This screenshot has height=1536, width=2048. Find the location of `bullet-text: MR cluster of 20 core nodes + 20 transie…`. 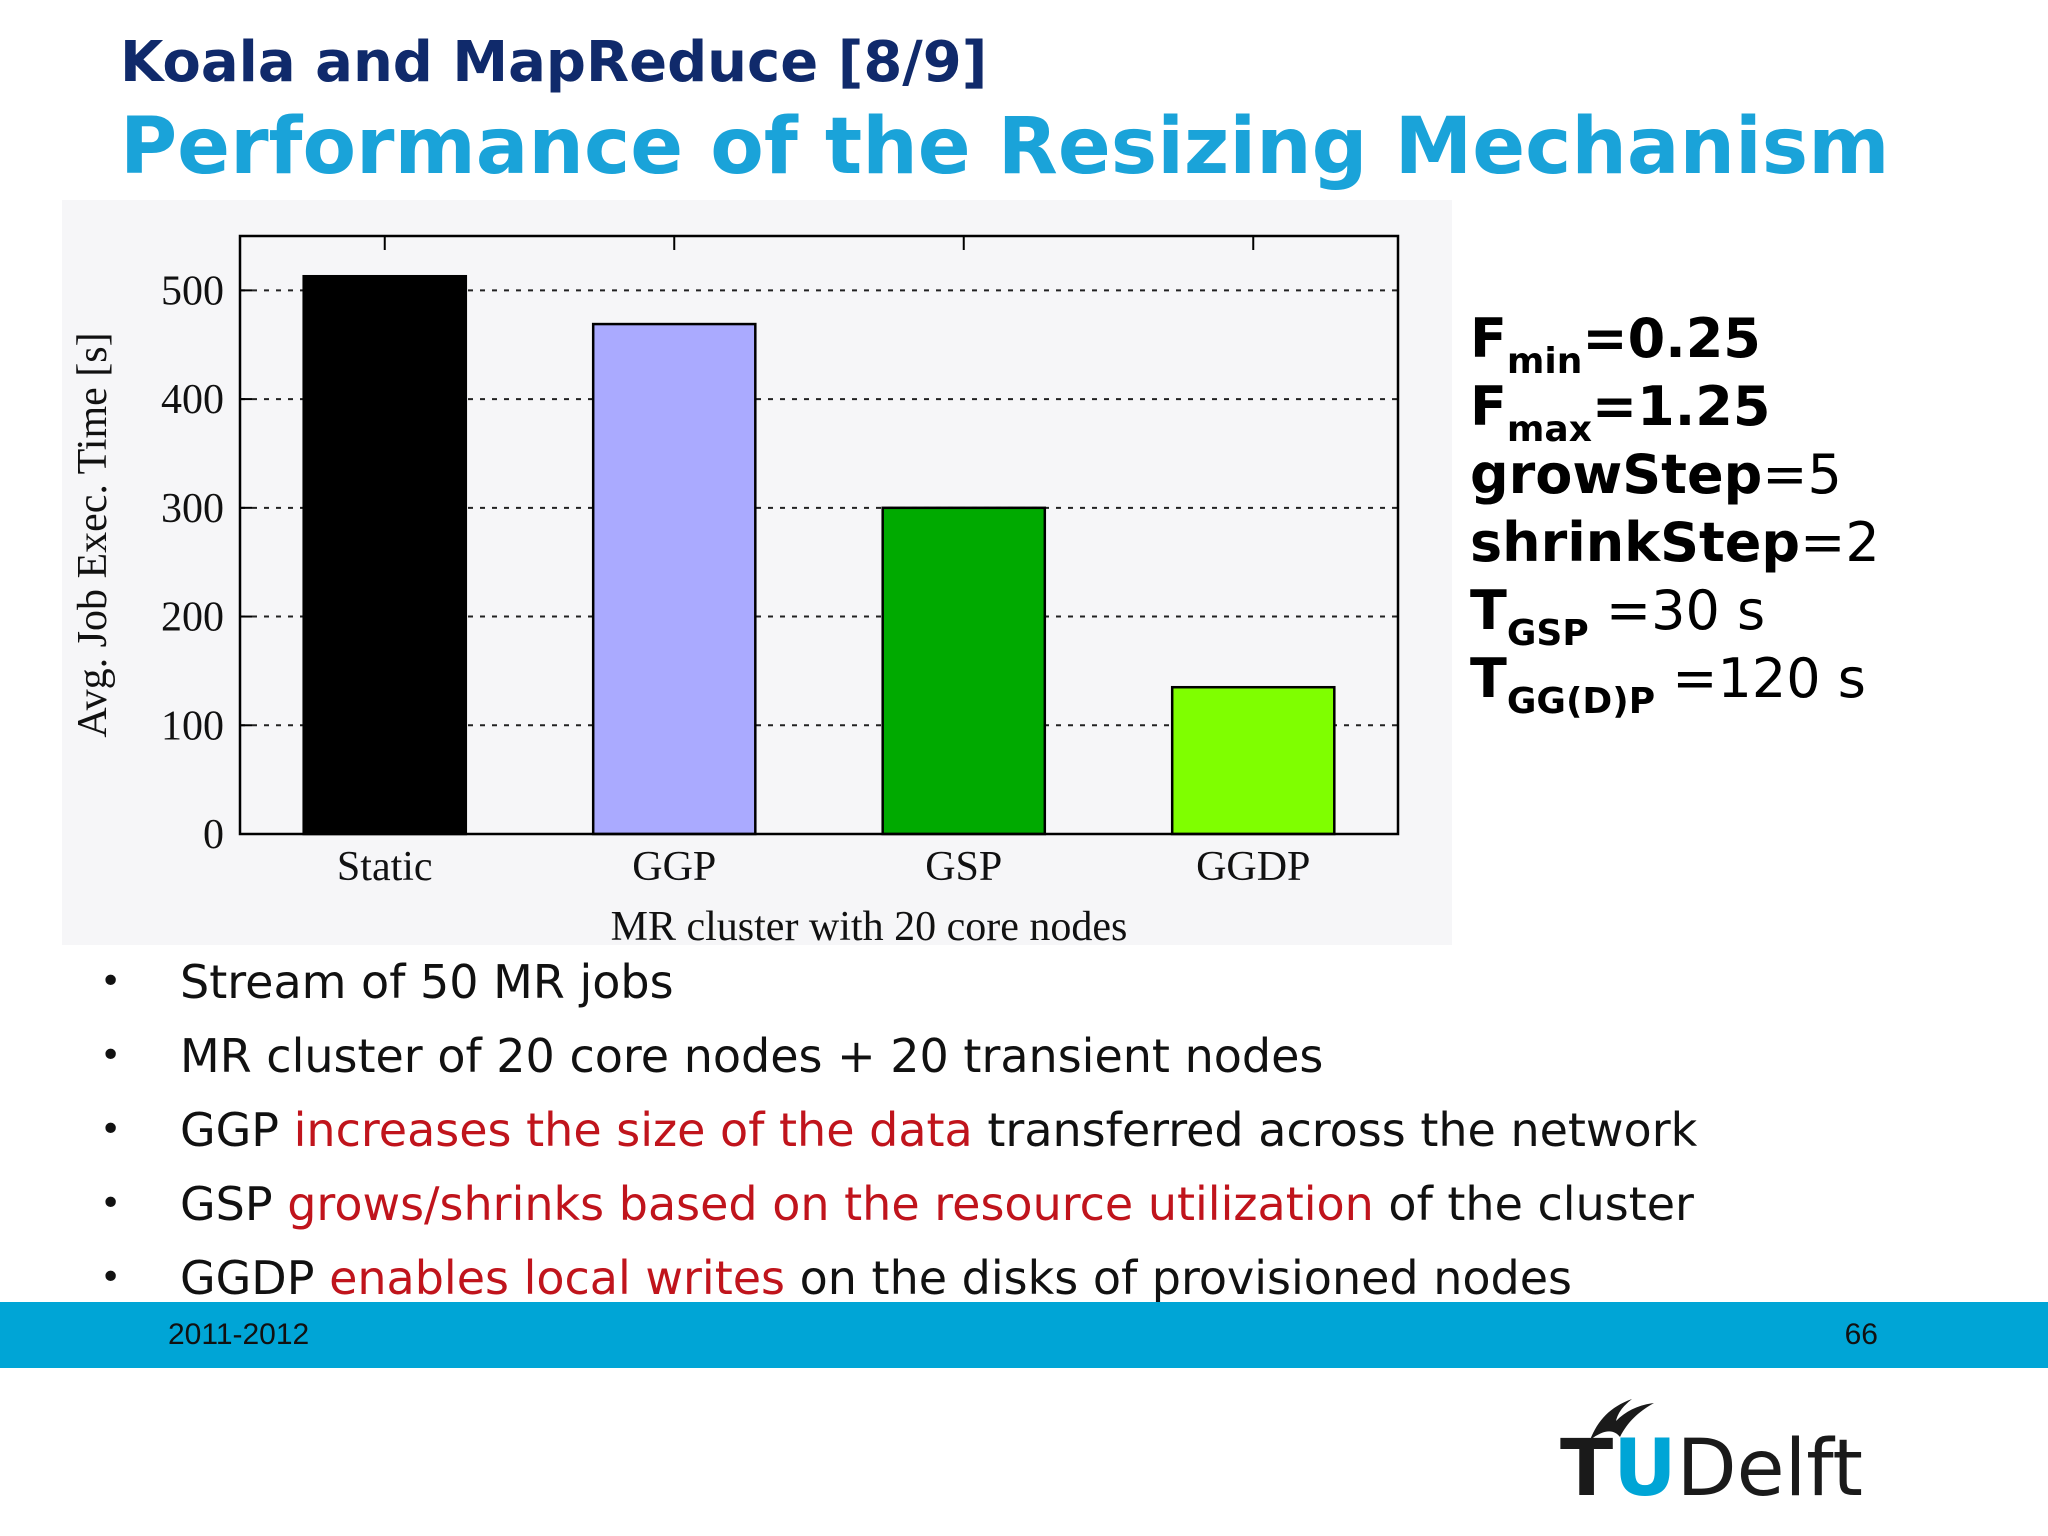

bullet-text: MR cluster of 20 core nodes + 20 transie… is located at coordinates (752, 1056).